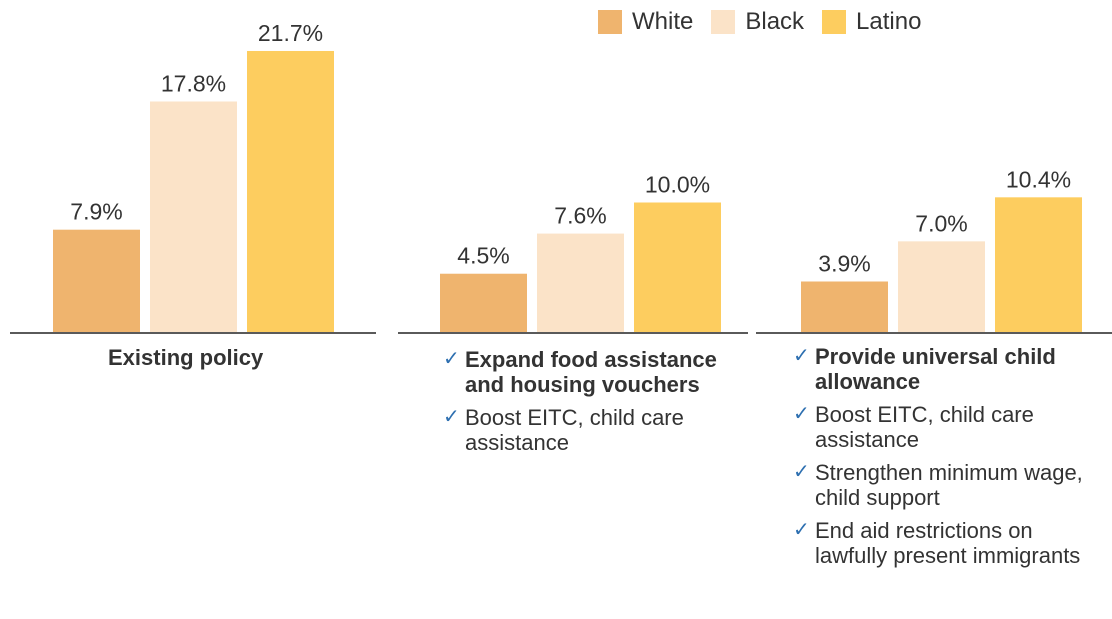 The width and height of the screenshot is (1112, 619). Describe the element at coordinates (96, 212) in the screenshot. I see `value-label-white-0: 7.9%` at that location.